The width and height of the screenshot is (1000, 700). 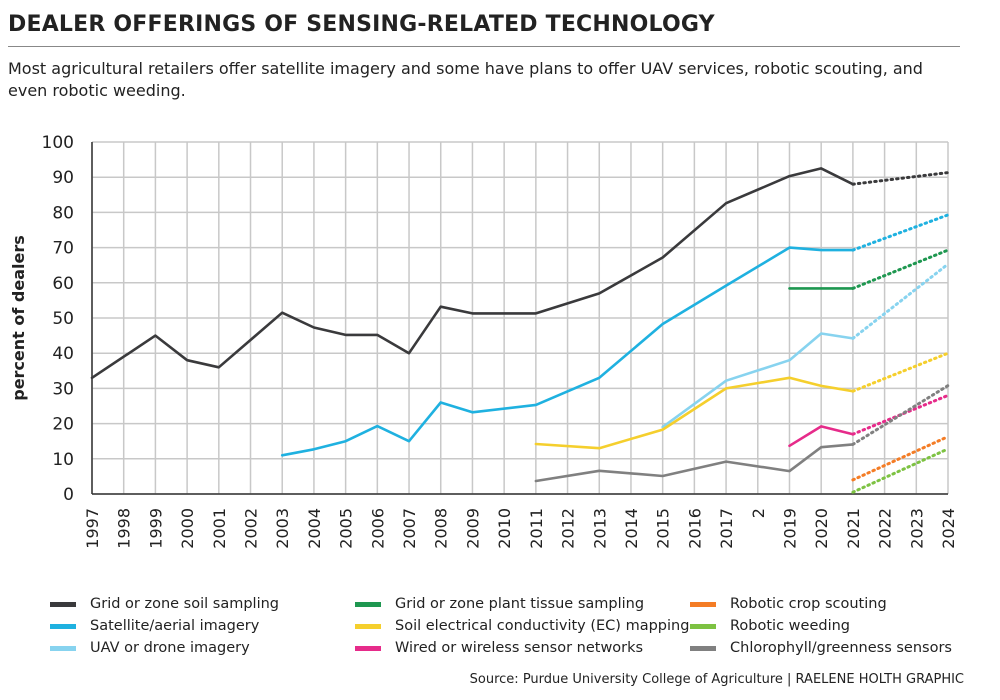 I want to click on x-tick-label: 2, so click(x=758, y=513).